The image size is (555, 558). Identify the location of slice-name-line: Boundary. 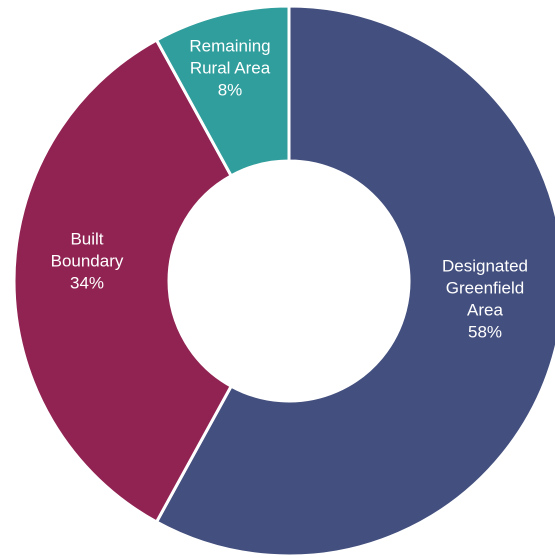
(87, 260).